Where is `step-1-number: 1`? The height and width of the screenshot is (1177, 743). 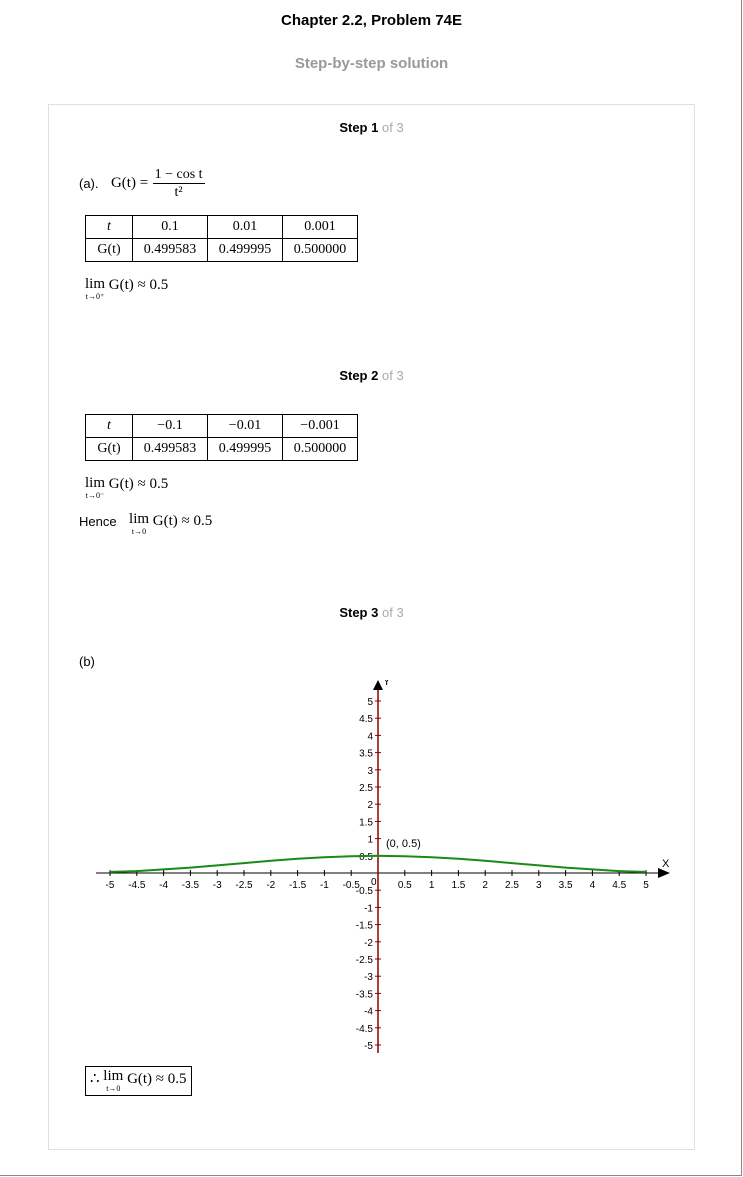
step-1-number: 1 is located at coordinates (375, 127).